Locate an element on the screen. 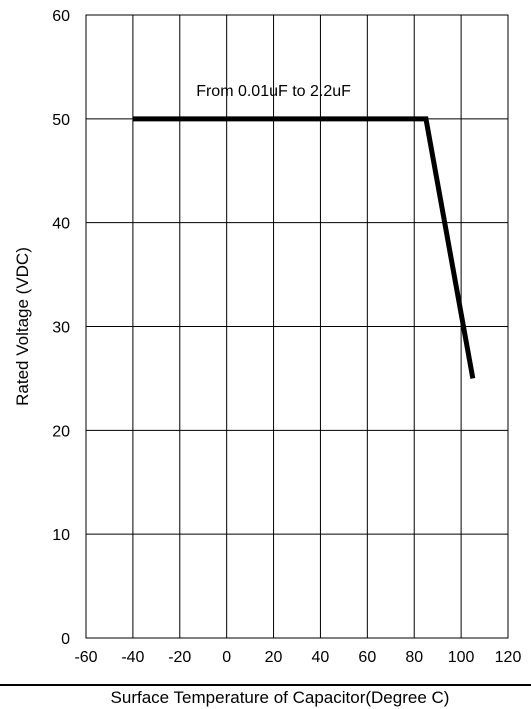 The height and width of the screenshot is (709, 531). x-tick-label: 80 is located at coordinates (414, 657).